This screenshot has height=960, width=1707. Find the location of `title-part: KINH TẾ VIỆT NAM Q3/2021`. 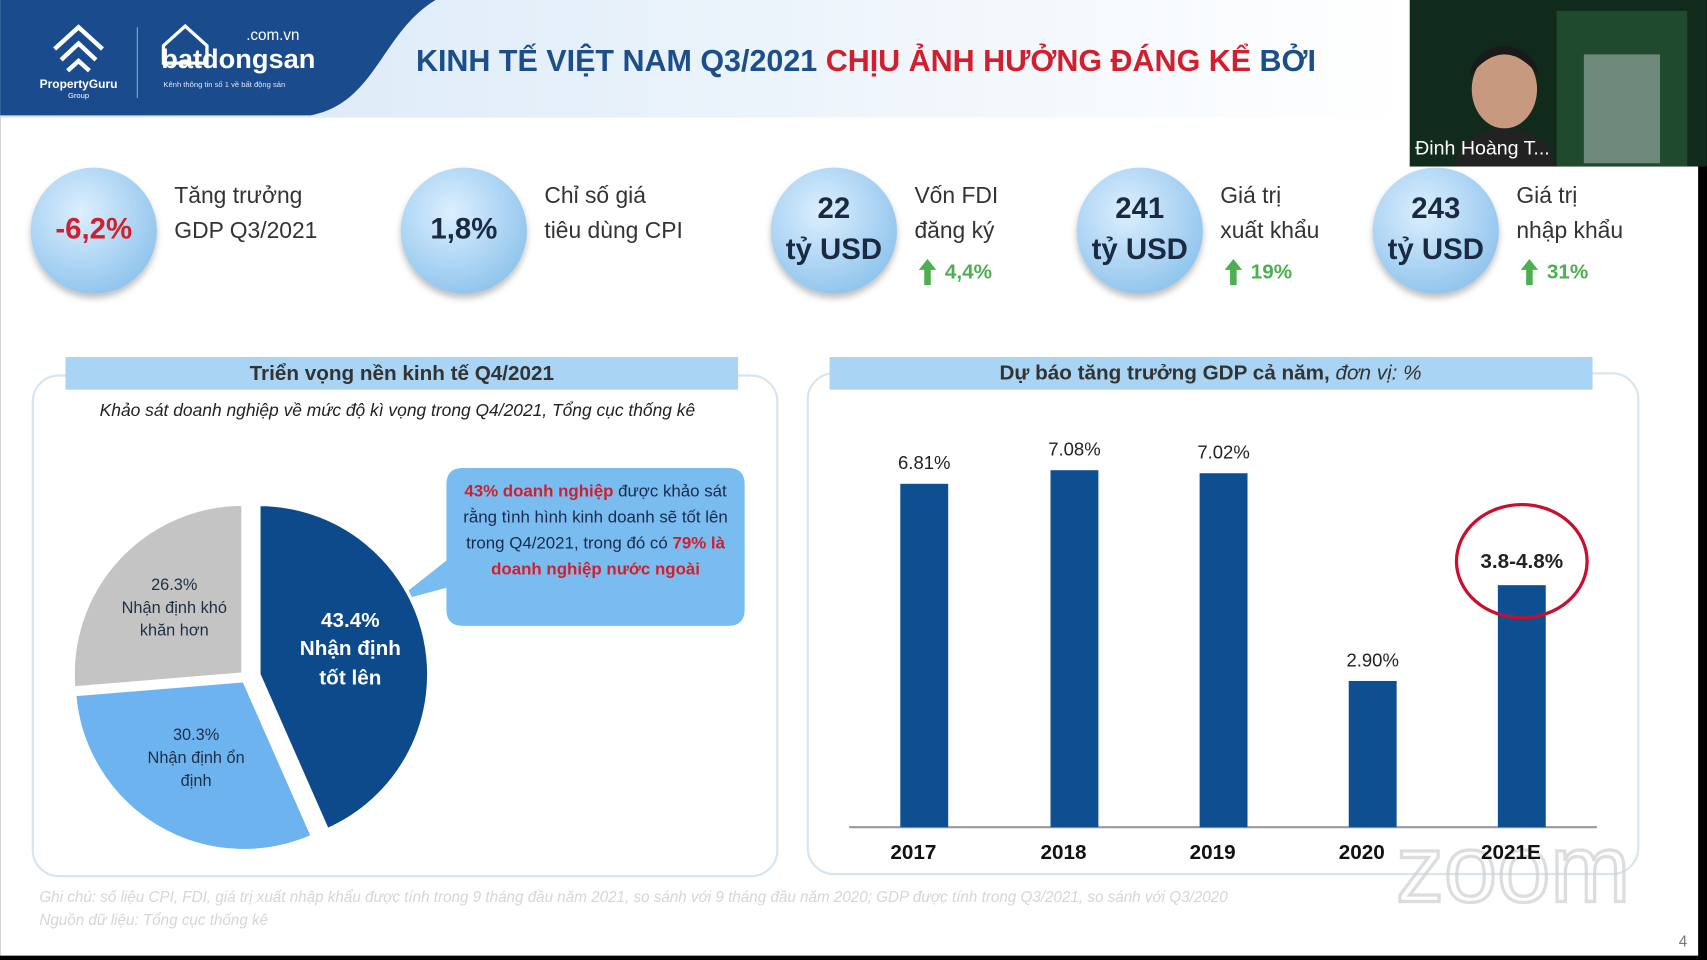

title-part: KINH TẾ VIỆT NAM Q3/2021 is located at coordinates (616, 60).